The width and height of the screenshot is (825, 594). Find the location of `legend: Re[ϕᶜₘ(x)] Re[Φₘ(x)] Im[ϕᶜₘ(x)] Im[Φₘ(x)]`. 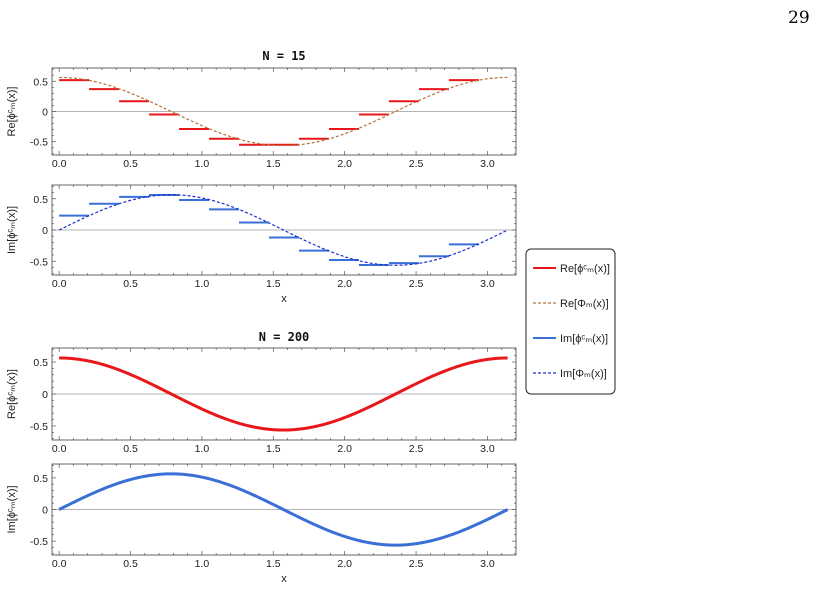

legend: Re[ϕᶜₘ(x)] Re[Φₘ(x)] Im[ϕᶜₘ(x)] Im[Φₘ(x)] is located at coordinates (570, 321).